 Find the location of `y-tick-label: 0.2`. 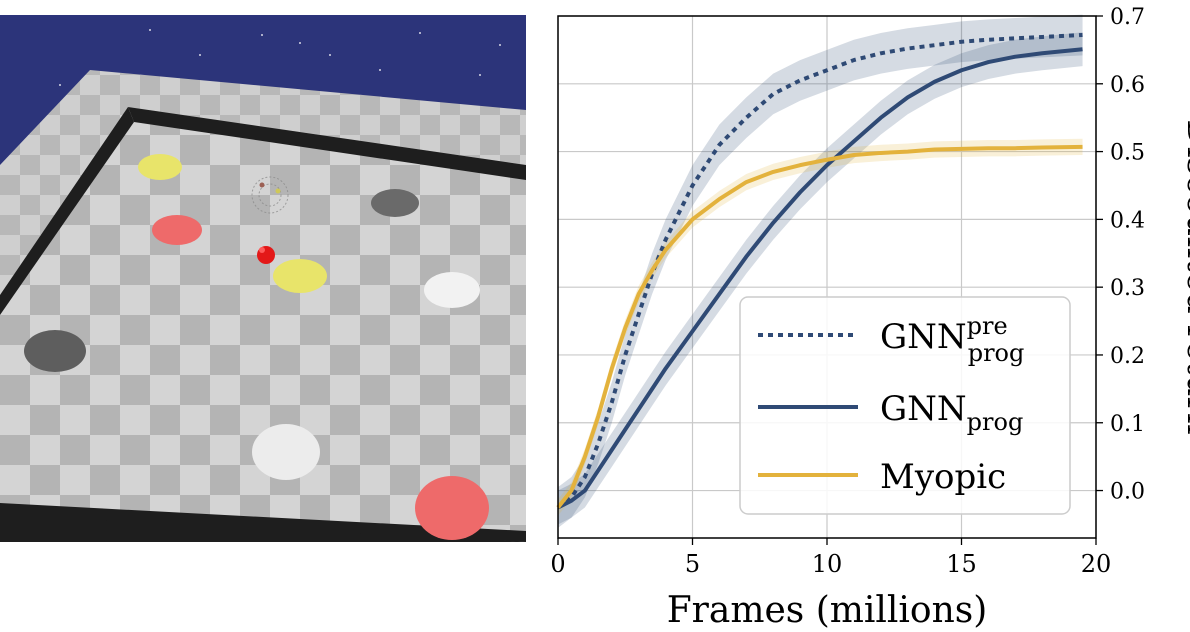

y-tick-label: 0.2 is located at coordinates (1127, 356).